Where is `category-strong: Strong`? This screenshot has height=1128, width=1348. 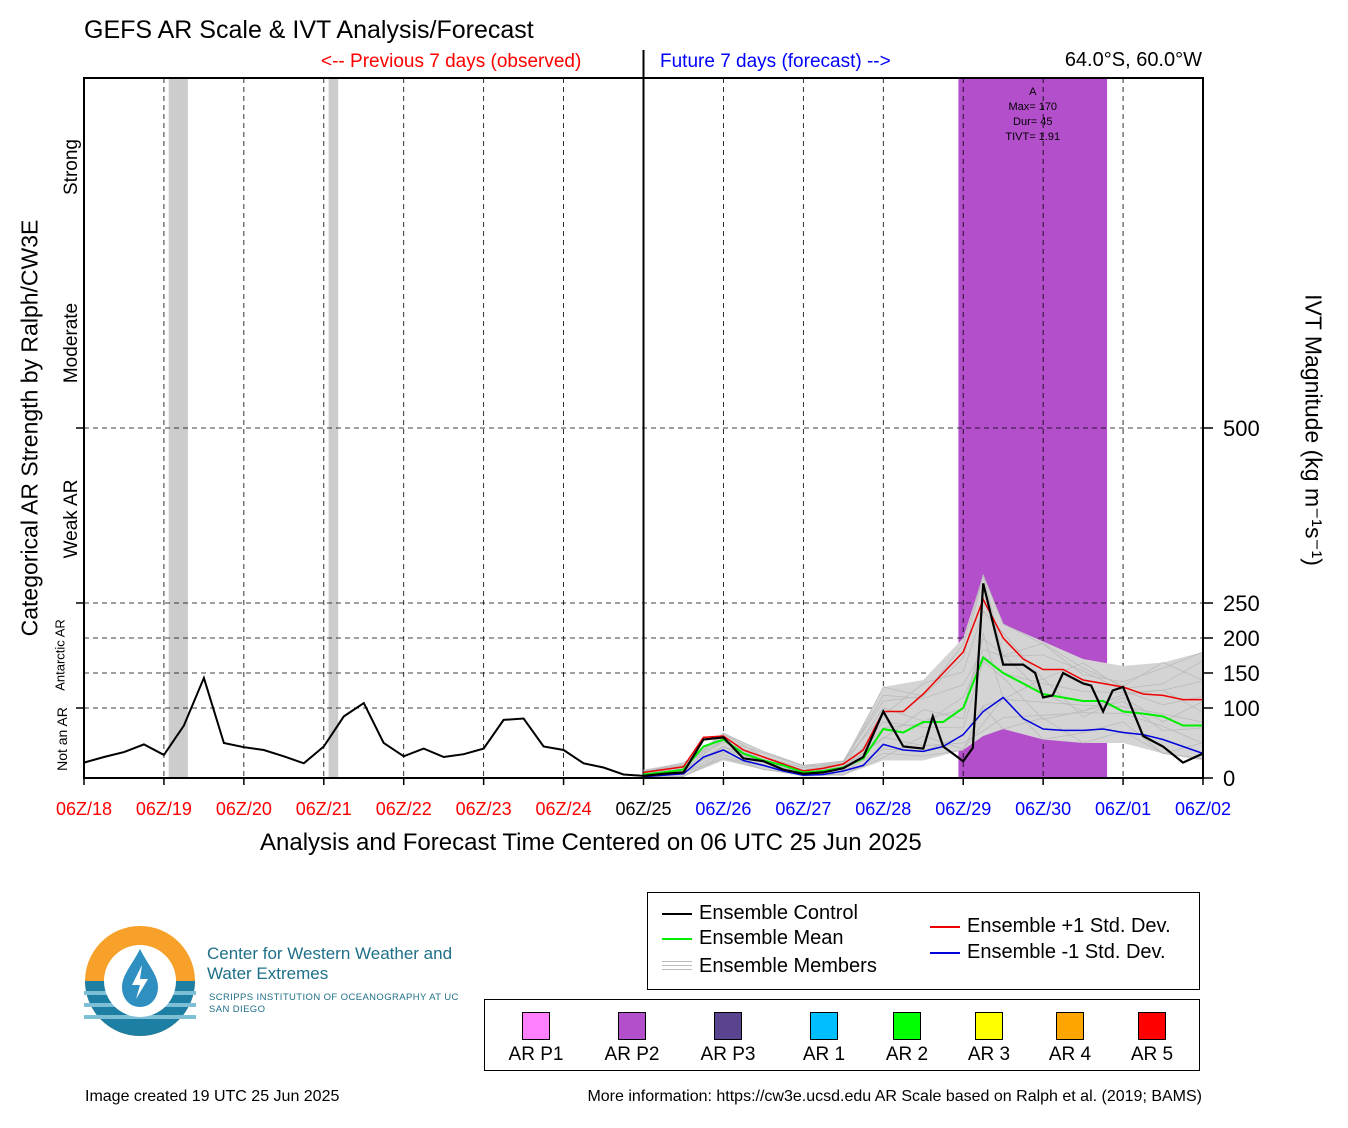
category-strong: Strong is located at coordinates (71, 167).